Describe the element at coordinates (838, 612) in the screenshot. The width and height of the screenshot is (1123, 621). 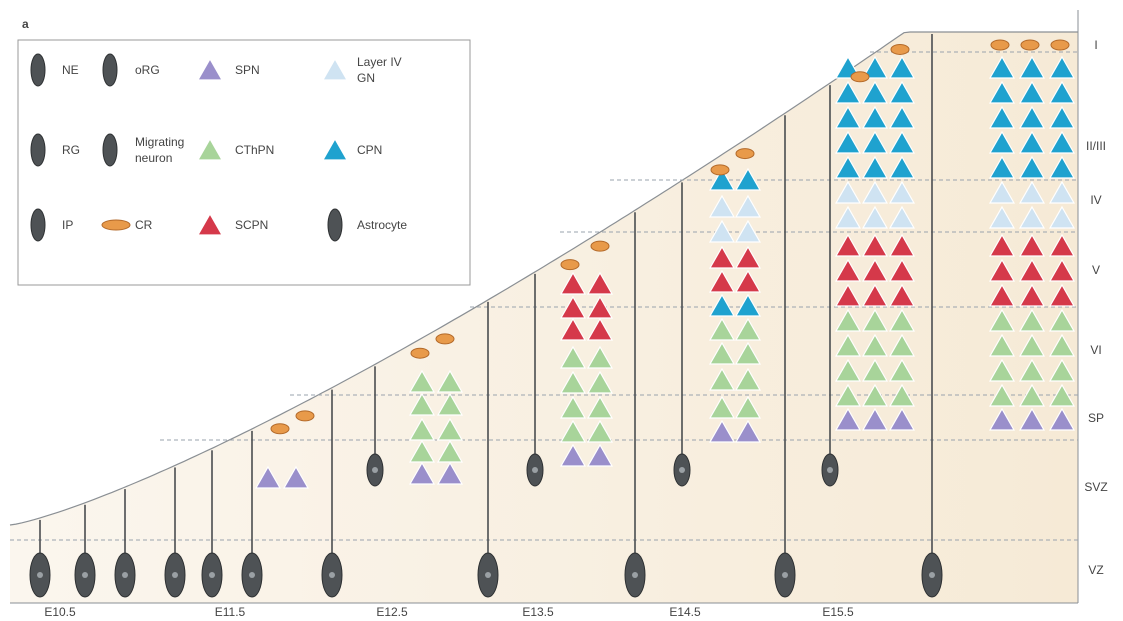
I see `stage-label: E15.5` at that location.